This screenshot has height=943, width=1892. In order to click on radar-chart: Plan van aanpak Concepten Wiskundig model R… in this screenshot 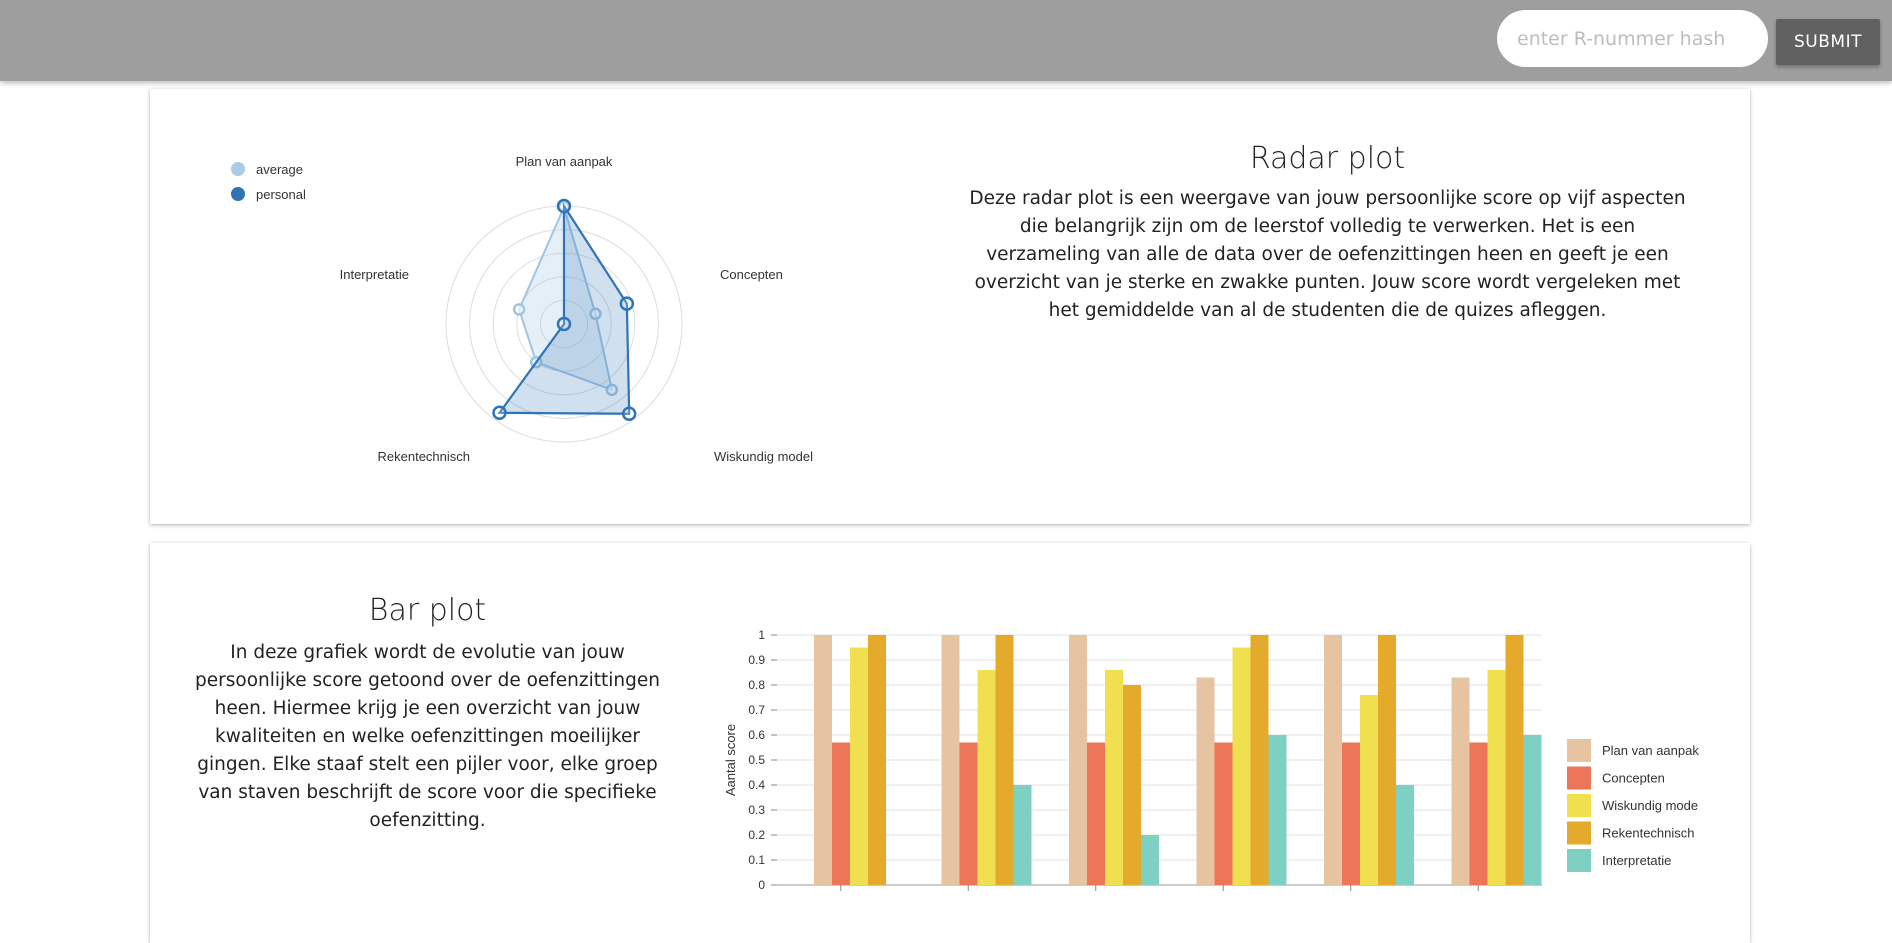, I will do `click(522, 309)`.